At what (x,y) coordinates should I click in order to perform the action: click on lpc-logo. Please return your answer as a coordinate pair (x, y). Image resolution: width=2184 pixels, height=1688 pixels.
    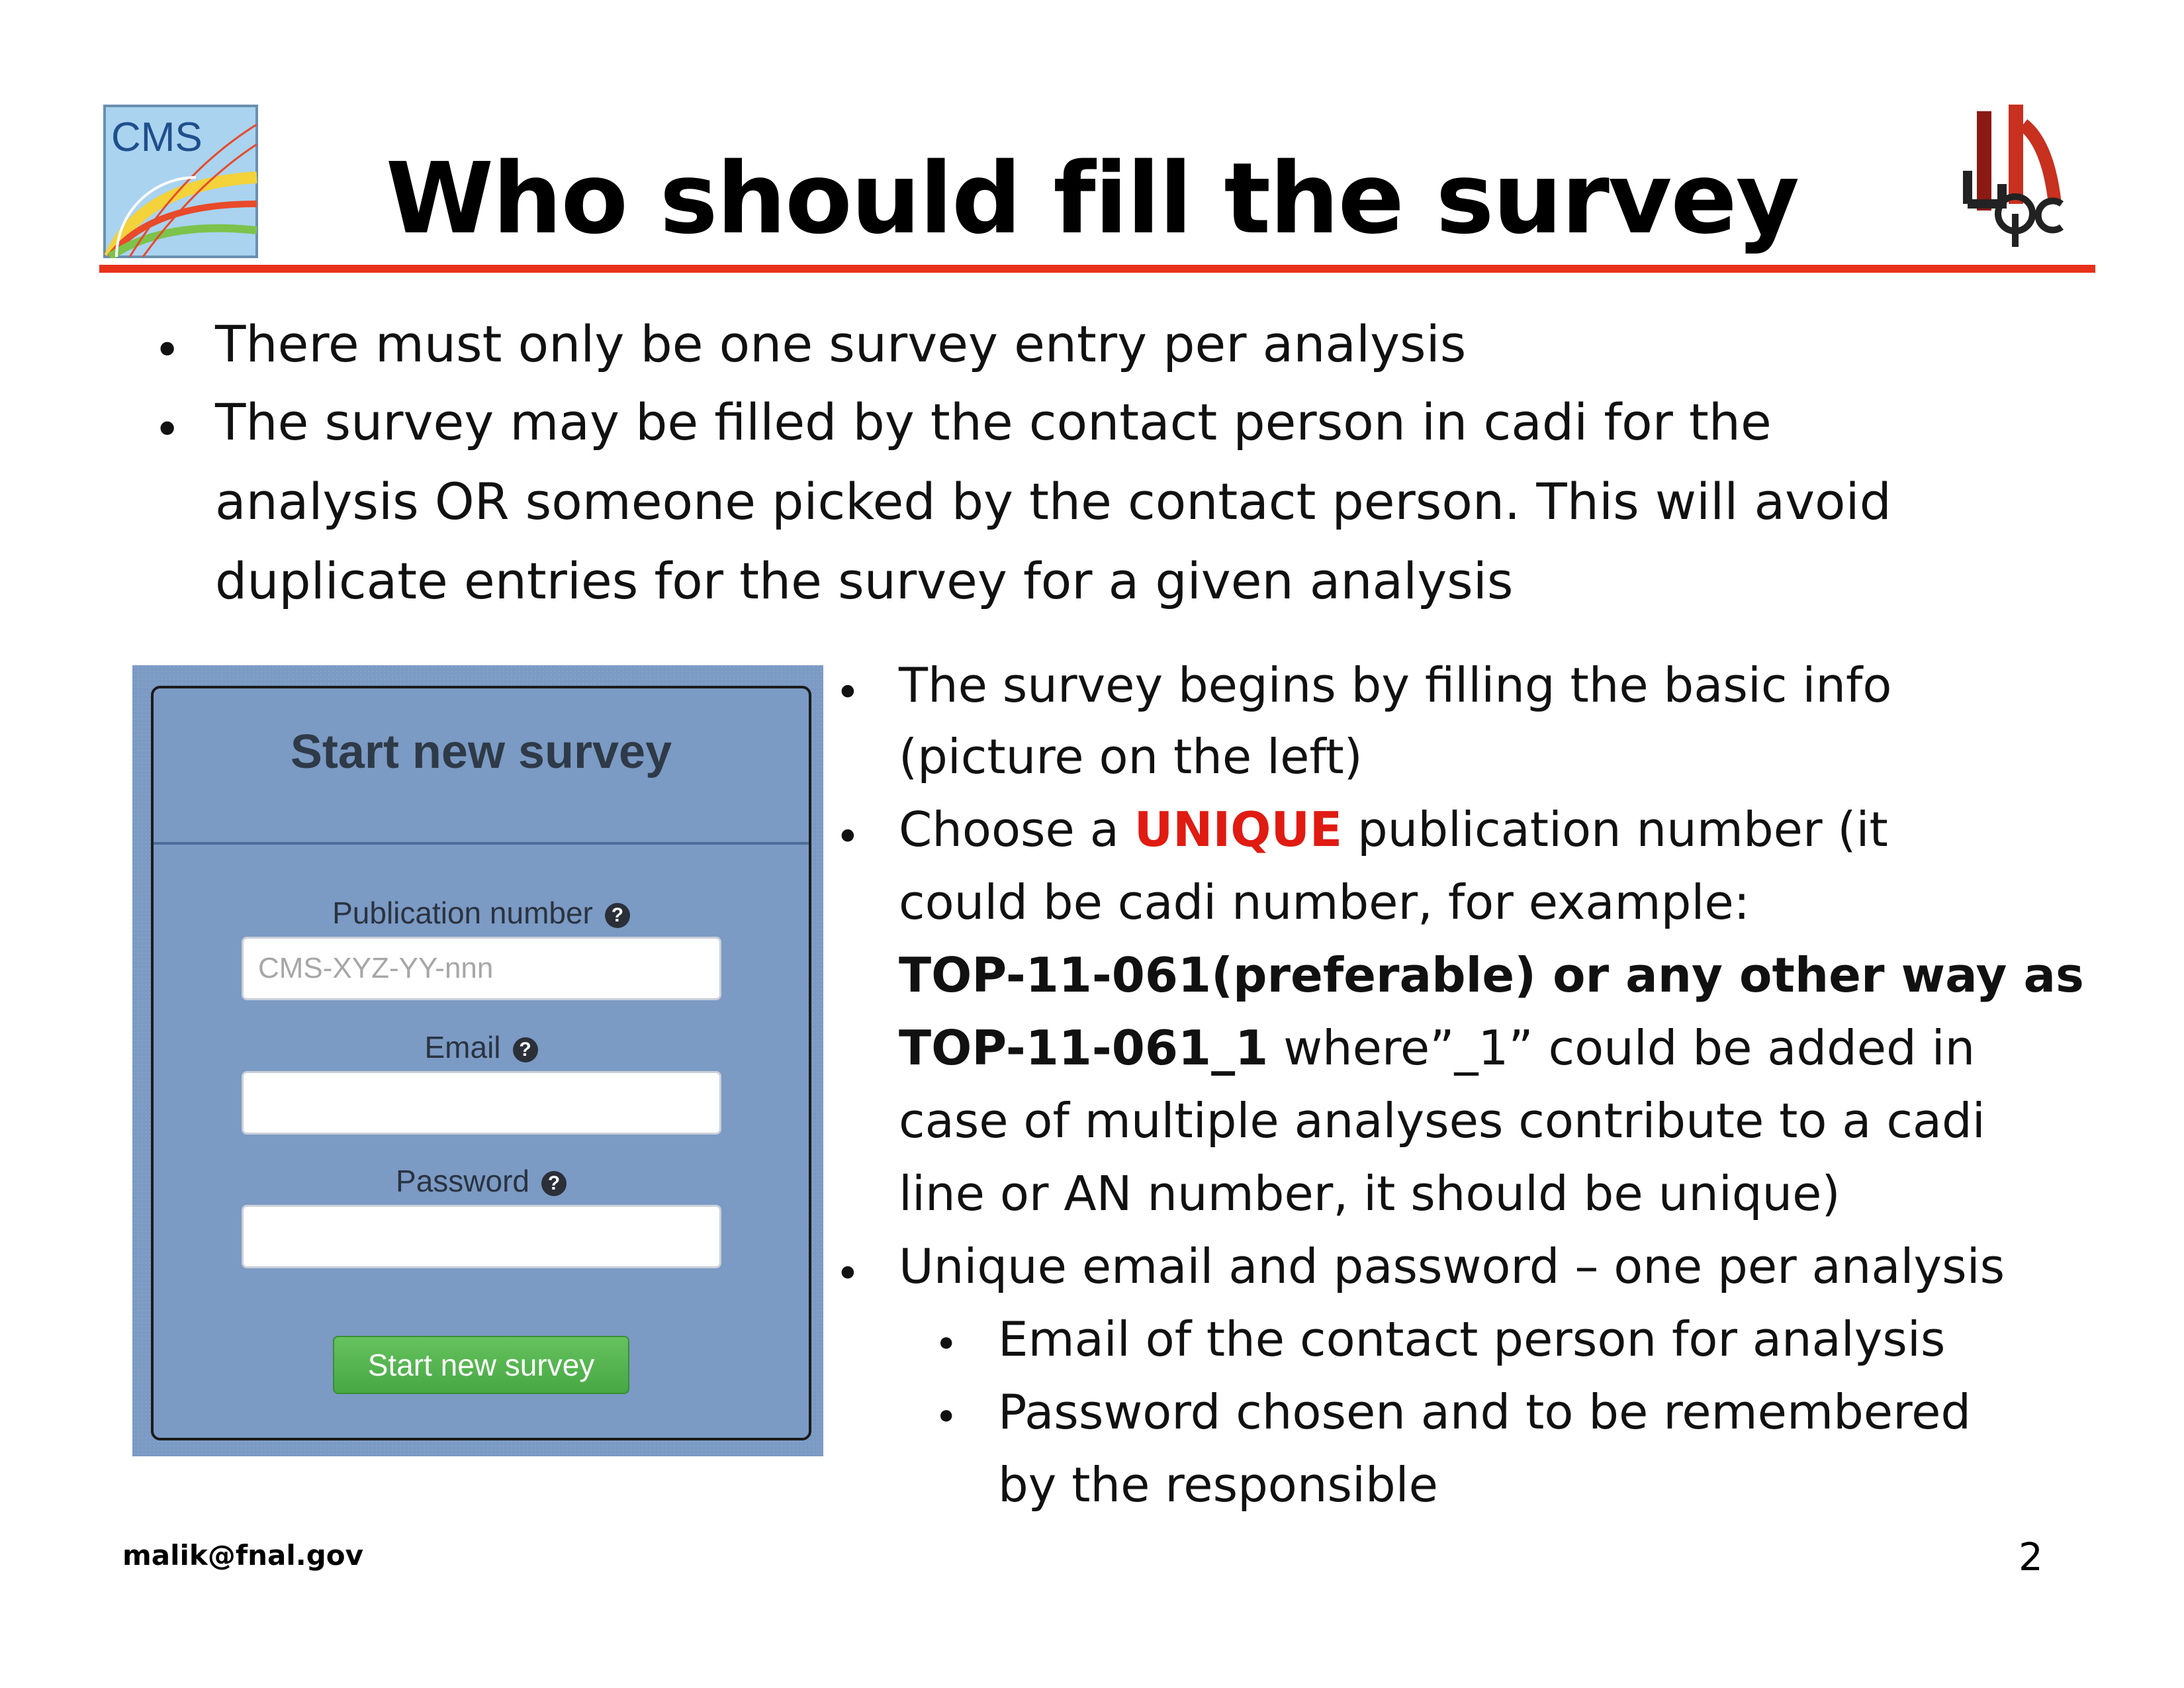
    Looking at the image, I should click on (2015, 177).